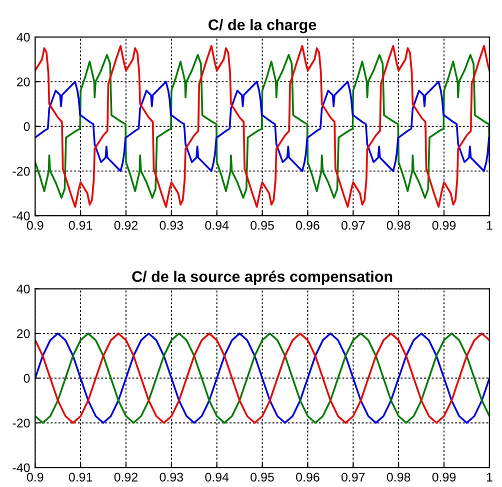 This screenshot has height=487, width=502. What do you see at coordinates (262, 26) in the screenshot?
I see `chart-title: C/ de la charge` at bounding box center [262, 26].